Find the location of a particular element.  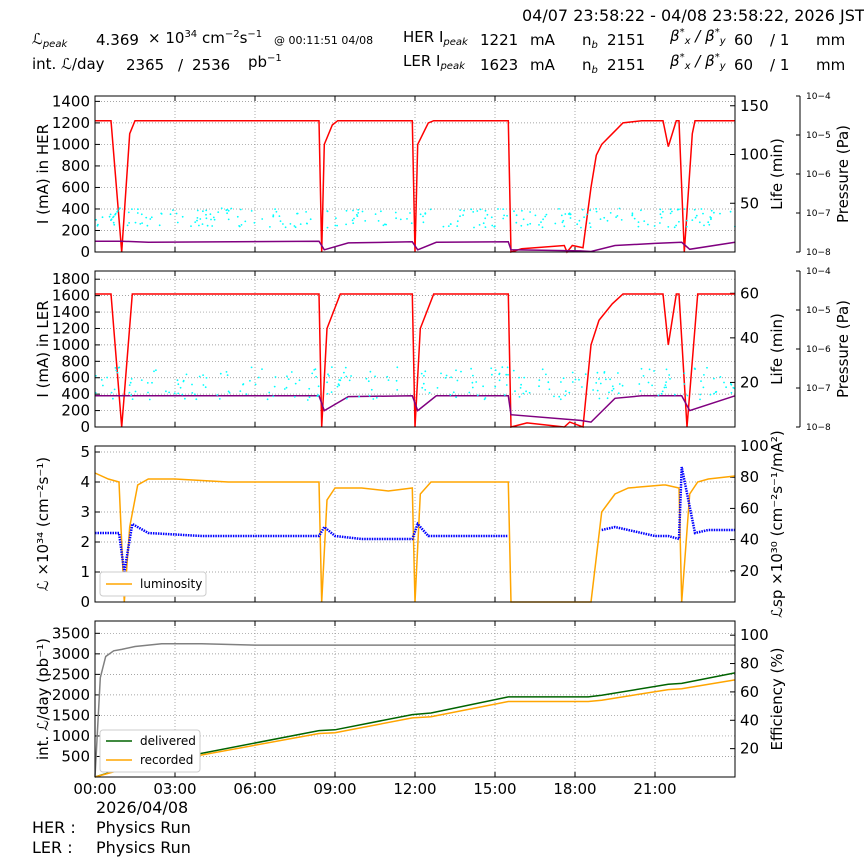

y-tick-label: 0 is located at coordinates (85, 252).